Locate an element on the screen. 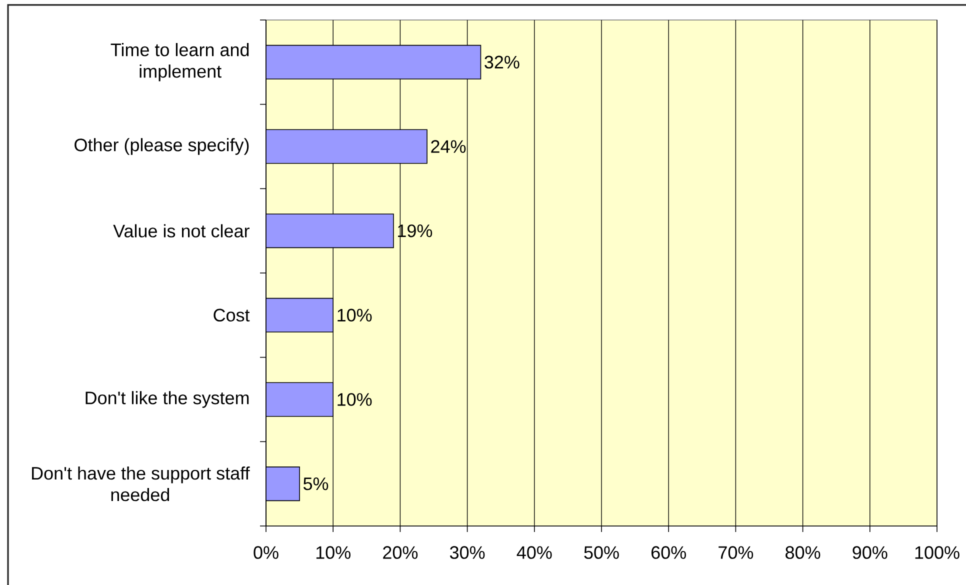 Image resolution: width=966 pixels, height=585 pixels. x-tick-label: 30% is located at coordinates (467, 552).